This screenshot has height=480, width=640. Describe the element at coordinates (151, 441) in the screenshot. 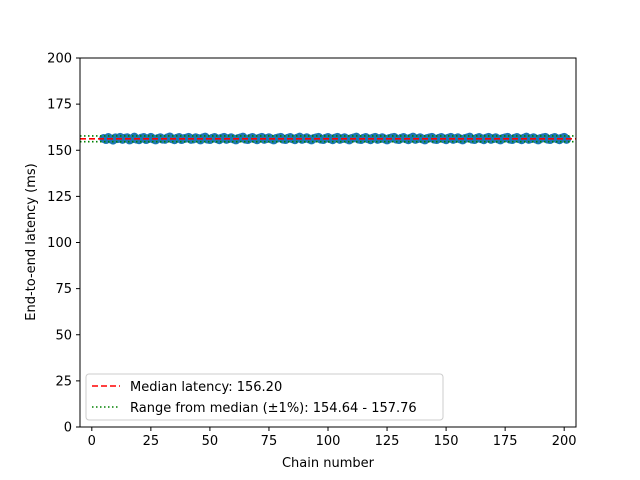

I see `x-tick-label: 25` at that location.